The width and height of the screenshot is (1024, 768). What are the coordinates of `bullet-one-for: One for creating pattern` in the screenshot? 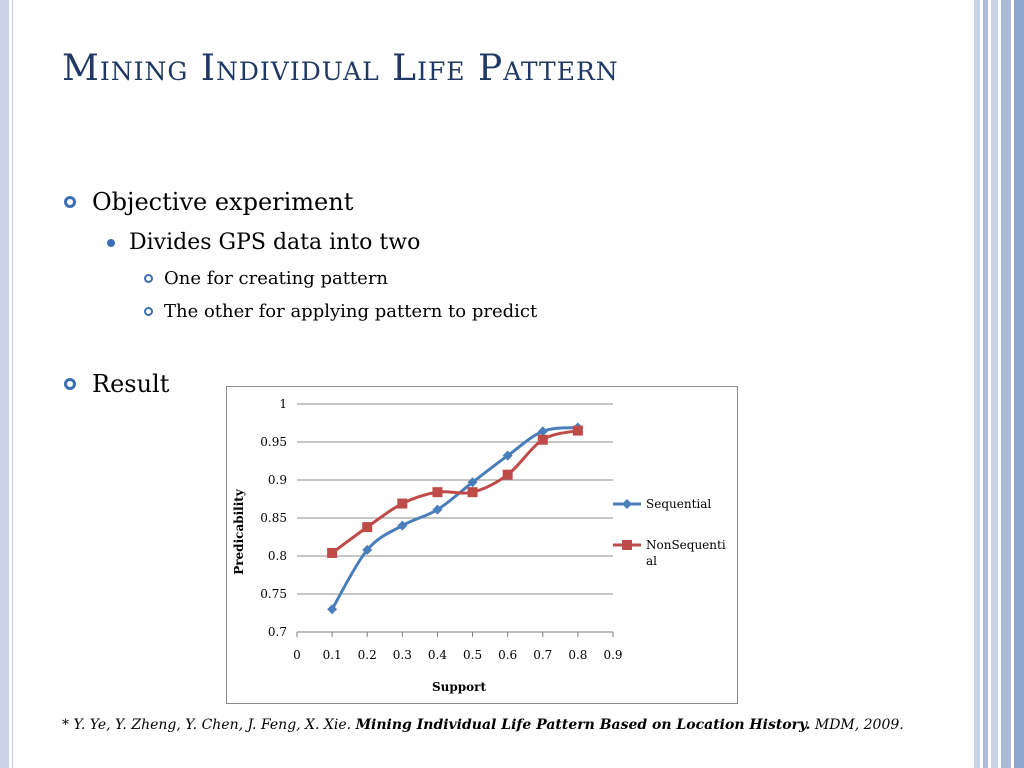 It's located at (266, 278).